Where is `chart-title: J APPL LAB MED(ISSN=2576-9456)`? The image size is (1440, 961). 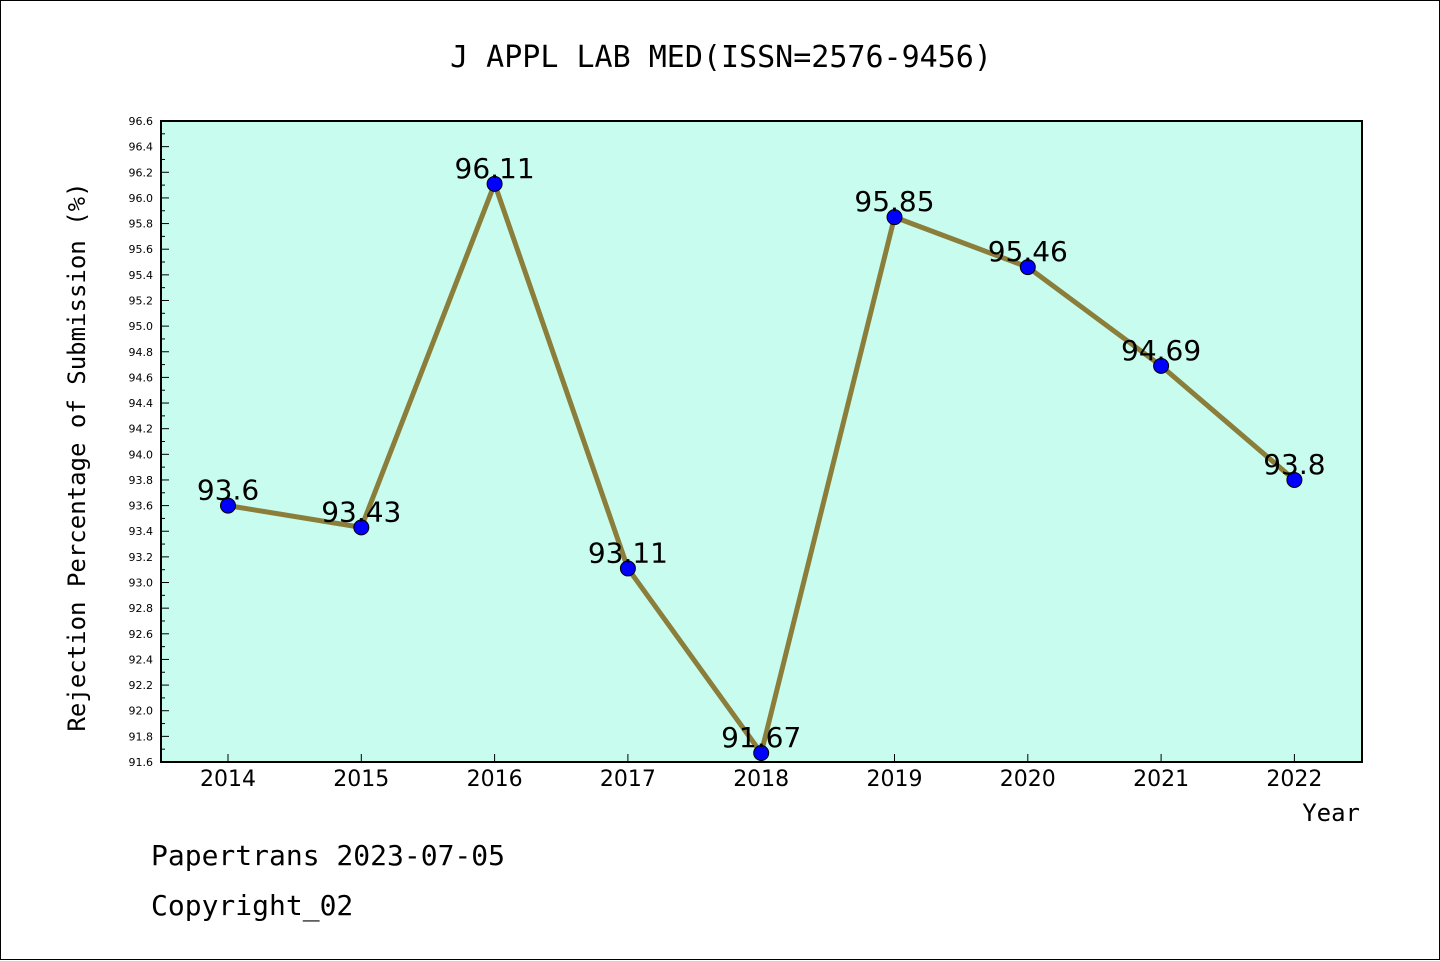 chart-title: J APPL LAB MED(ISSN=2576-9456) is located at coordinates (721, 57).